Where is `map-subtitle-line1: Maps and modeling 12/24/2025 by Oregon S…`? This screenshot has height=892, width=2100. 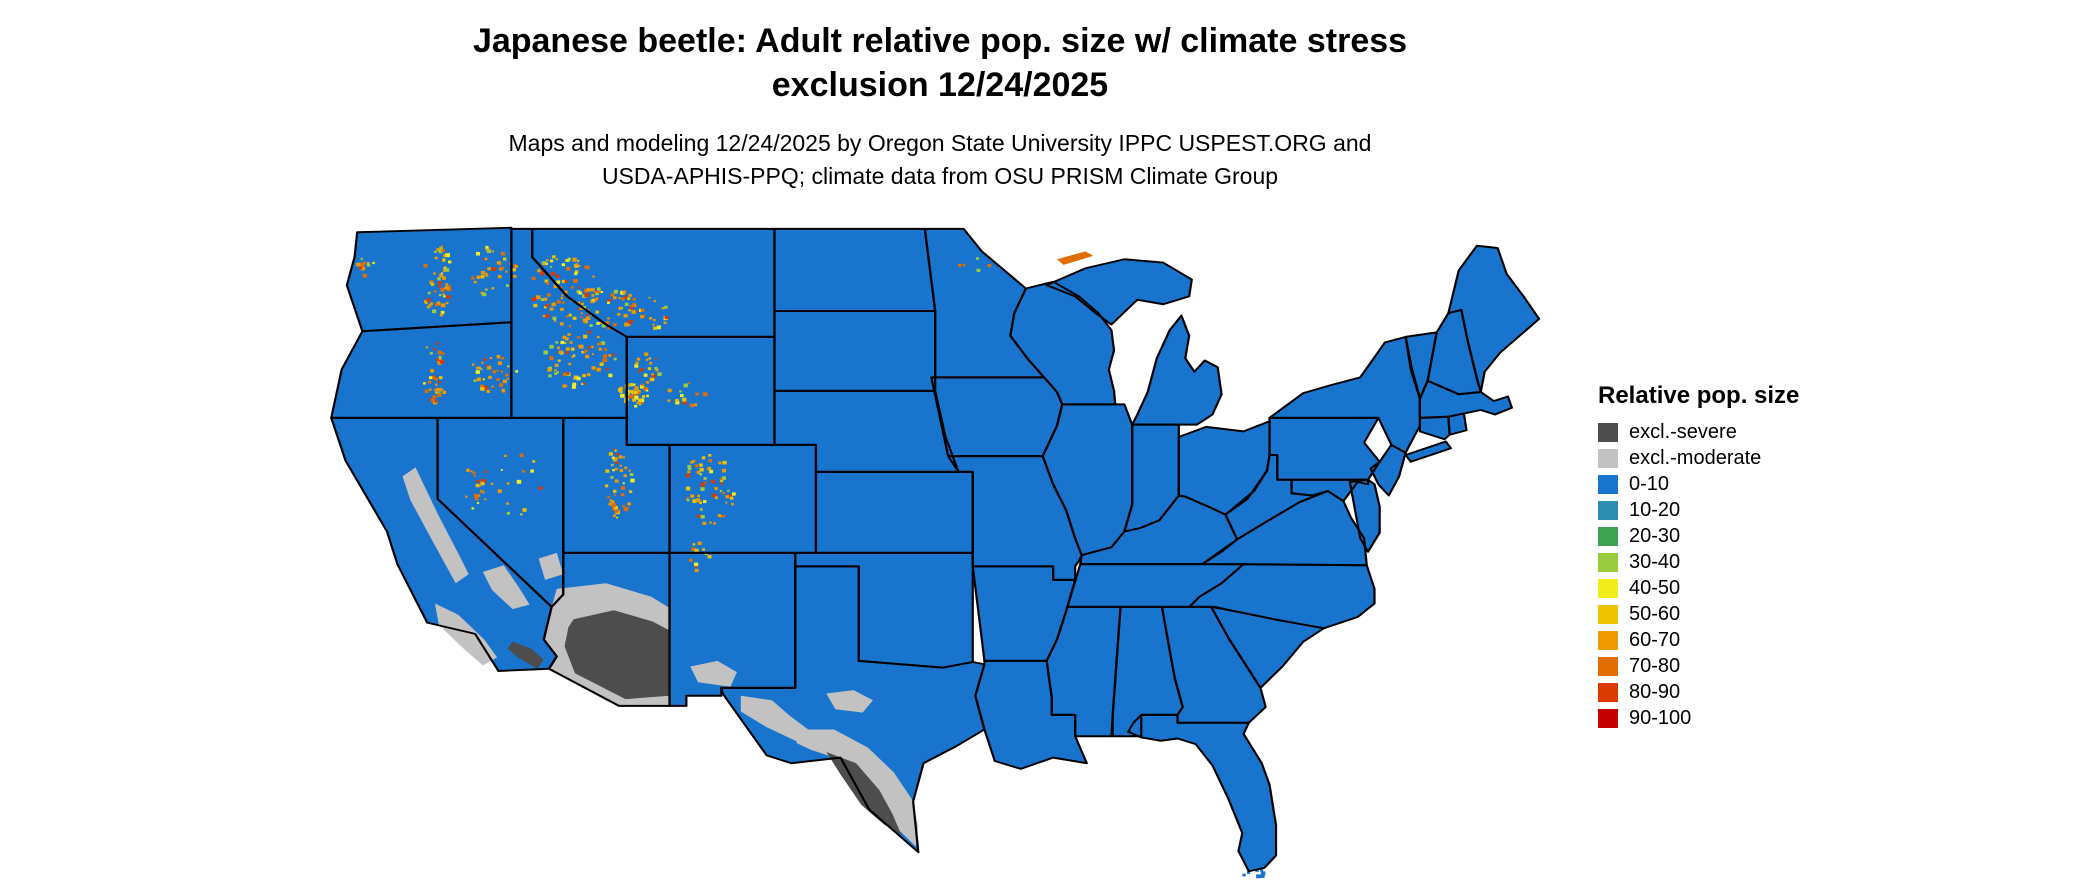 map-subtitle-line1: Maps and modeling 12/24/2025 by Oregon S… is located at coordinates (940, 143).